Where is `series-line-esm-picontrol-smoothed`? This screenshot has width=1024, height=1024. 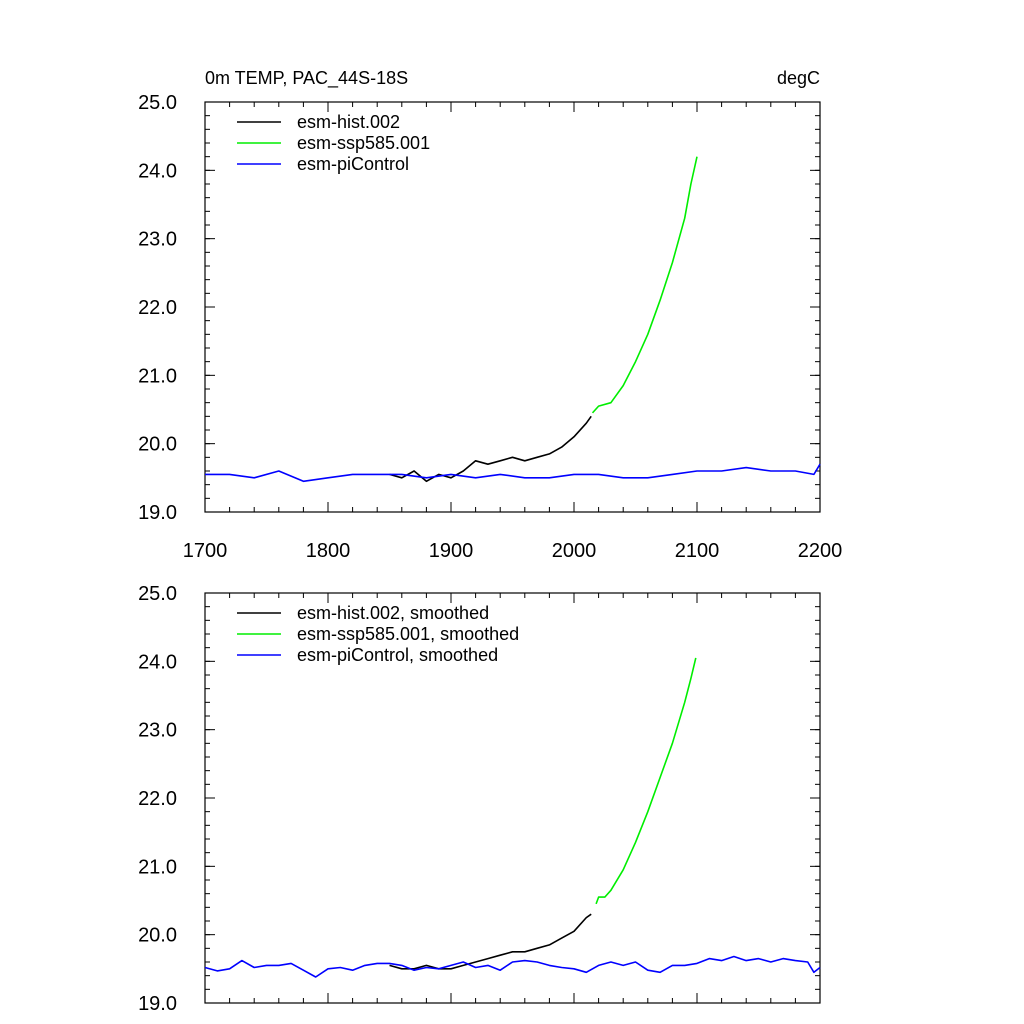
series-line-esm-picontrol-smoothed is located at coordinates (512, 966).